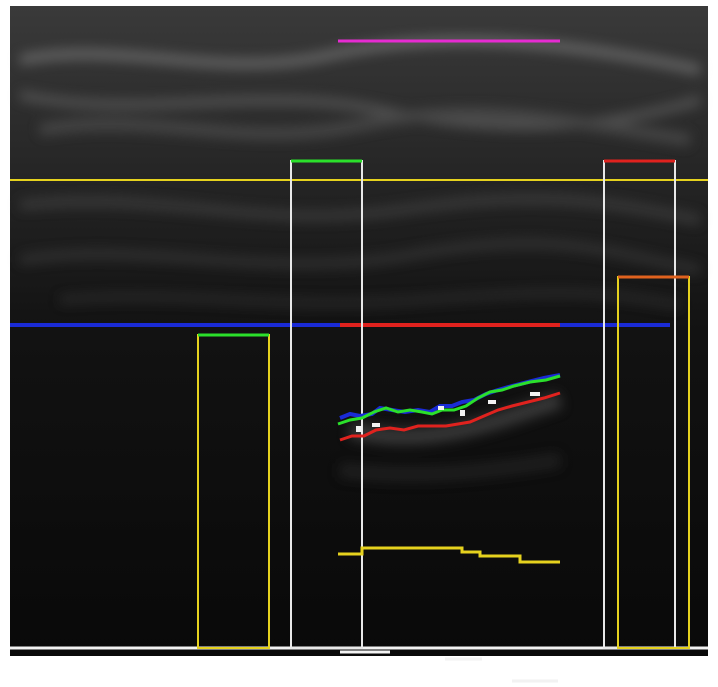 This screenshot has height=687, width=718. What do you see at coordinates (449, 555) in the screenshot?
I see `yellow-stepped-line` at bounding box center [449, 555].